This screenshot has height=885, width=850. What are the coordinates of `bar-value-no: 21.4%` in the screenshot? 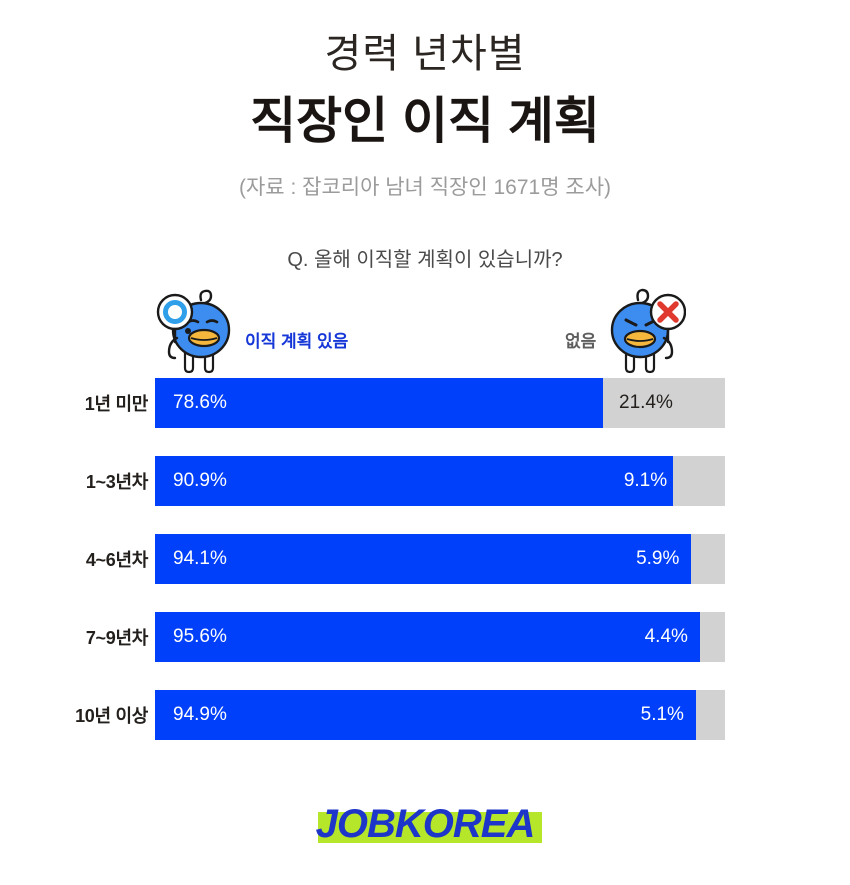 It's located at (646, 402).